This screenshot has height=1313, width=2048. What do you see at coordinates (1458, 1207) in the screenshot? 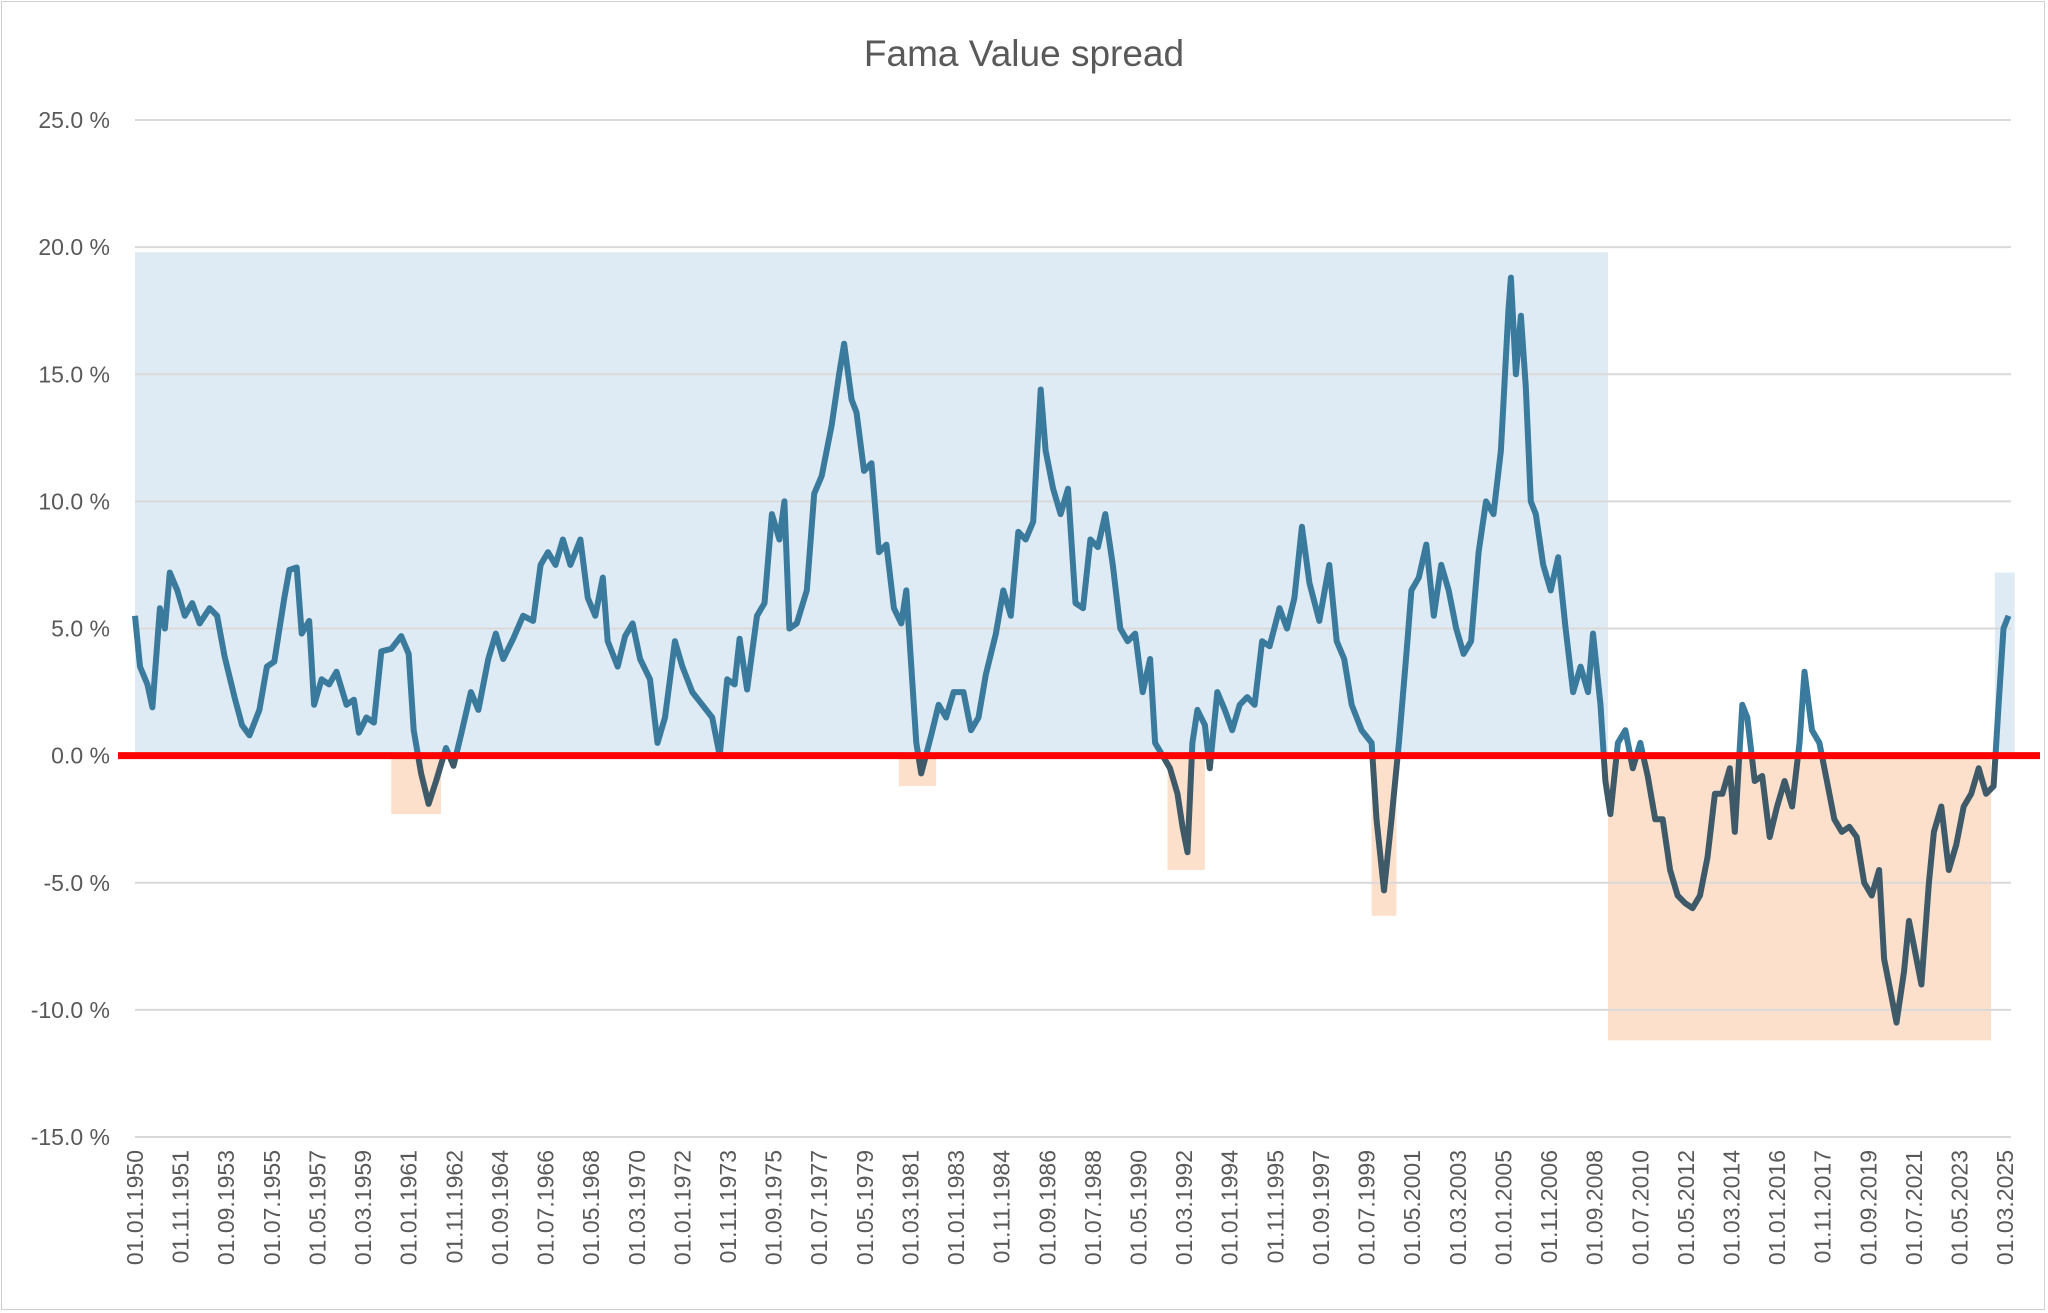
I see `x-tick-label: 01.03.2003` at bounding box center [1458, 1207].